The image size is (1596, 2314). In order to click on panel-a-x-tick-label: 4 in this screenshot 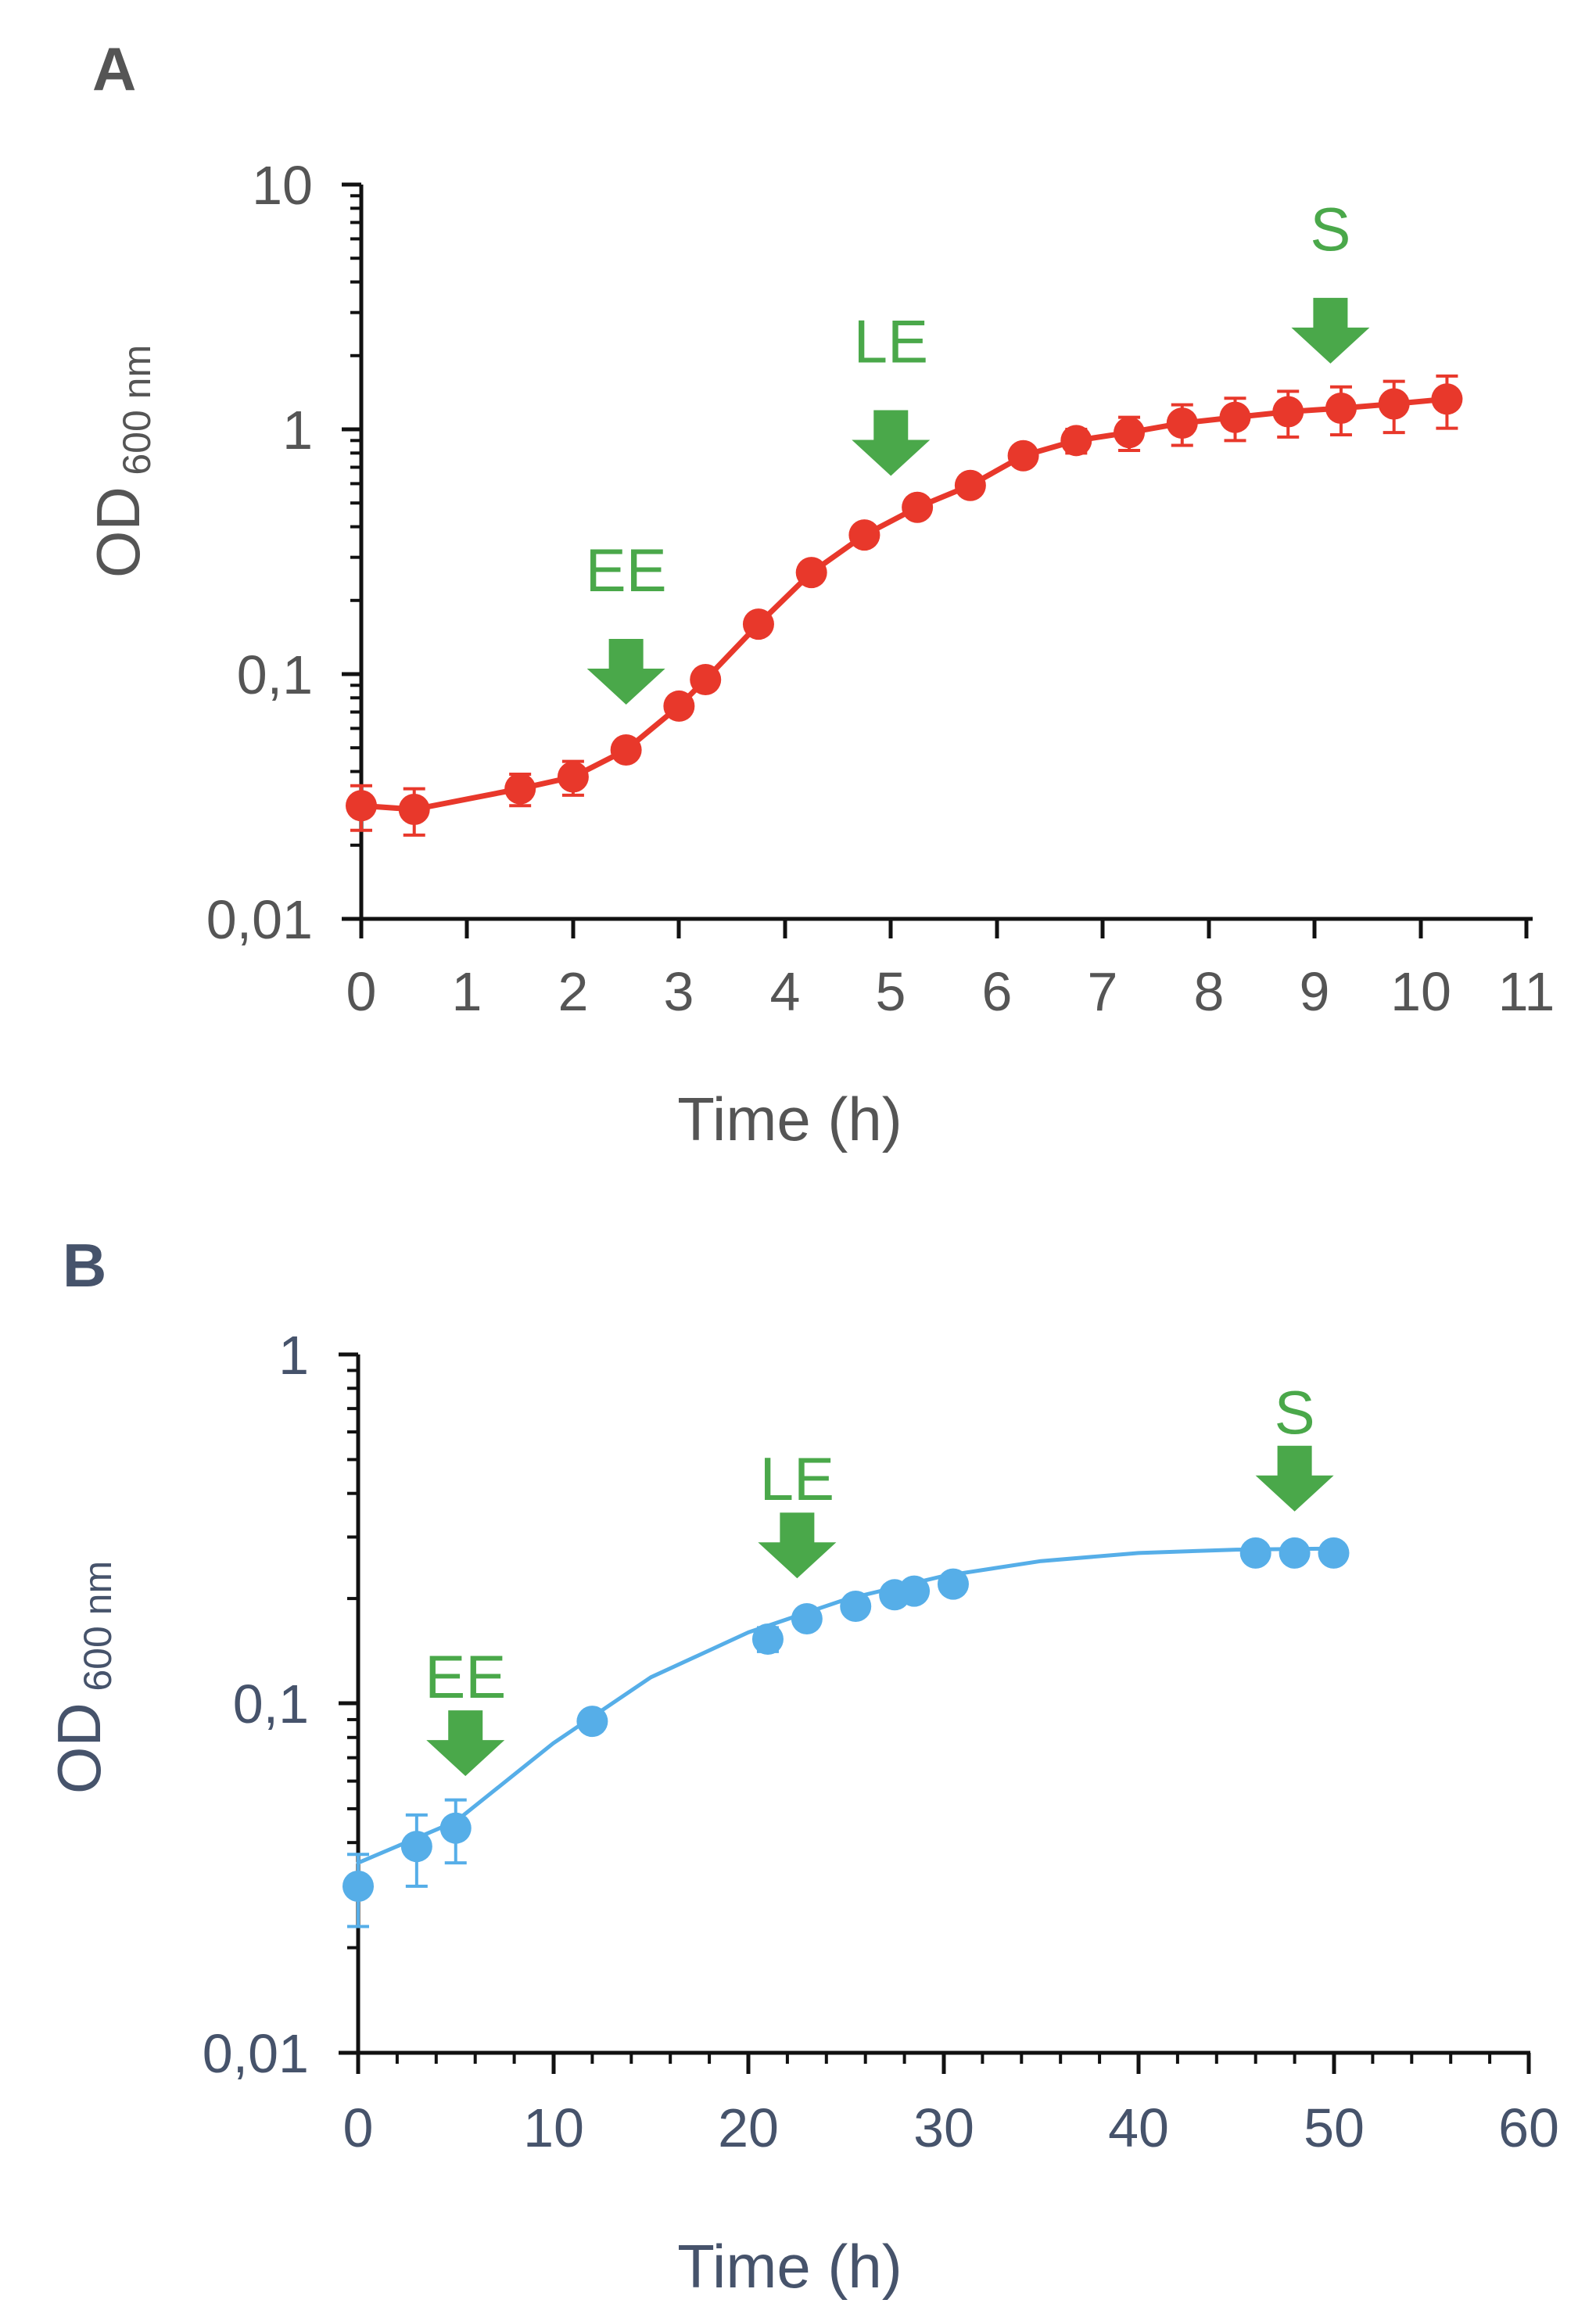, I will do `click(785, 991)`.